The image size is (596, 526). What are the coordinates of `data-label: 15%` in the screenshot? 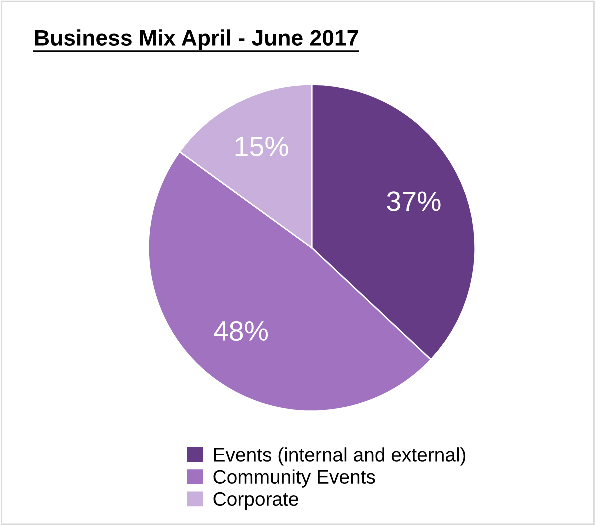 It's located at (262, 146).